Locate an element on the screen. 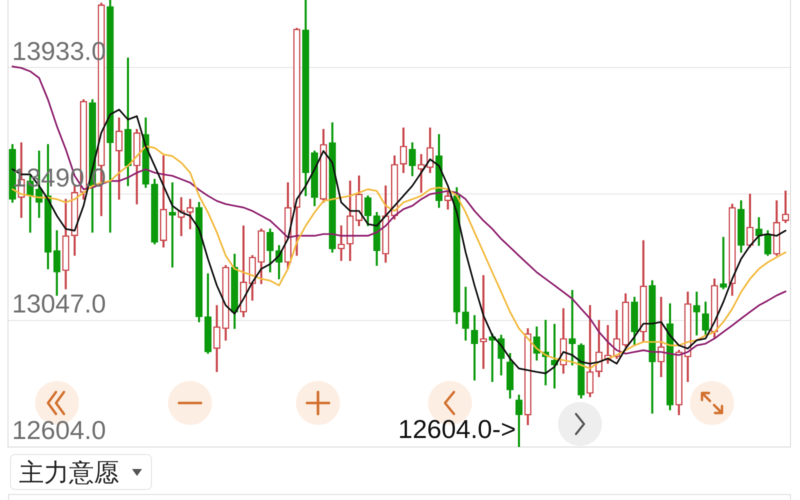 The width and height of the screenshot is (800, 500). y-tick-label: 12604.0 is located at coordinates (59, 430).